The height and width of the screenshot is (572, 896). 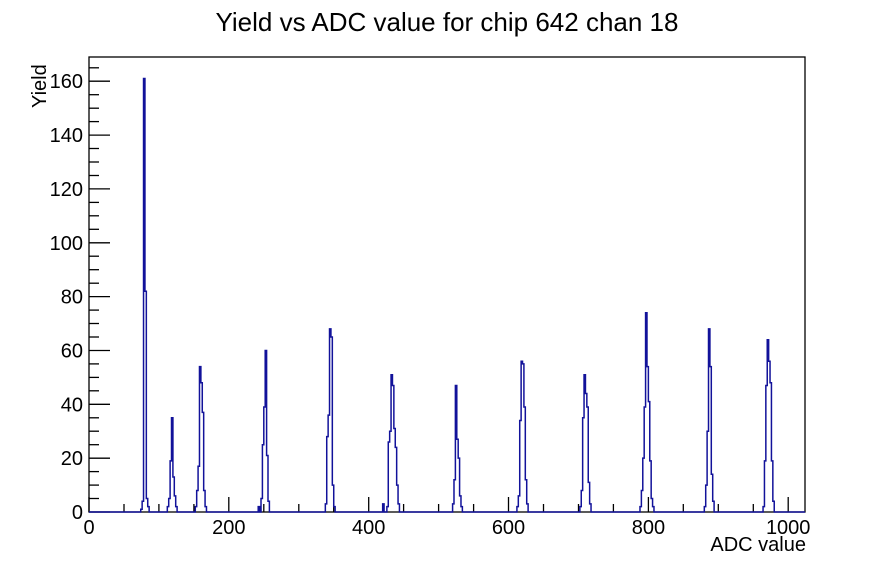 I want to click on x-tick-label: 800, so click(x=648, y=528).